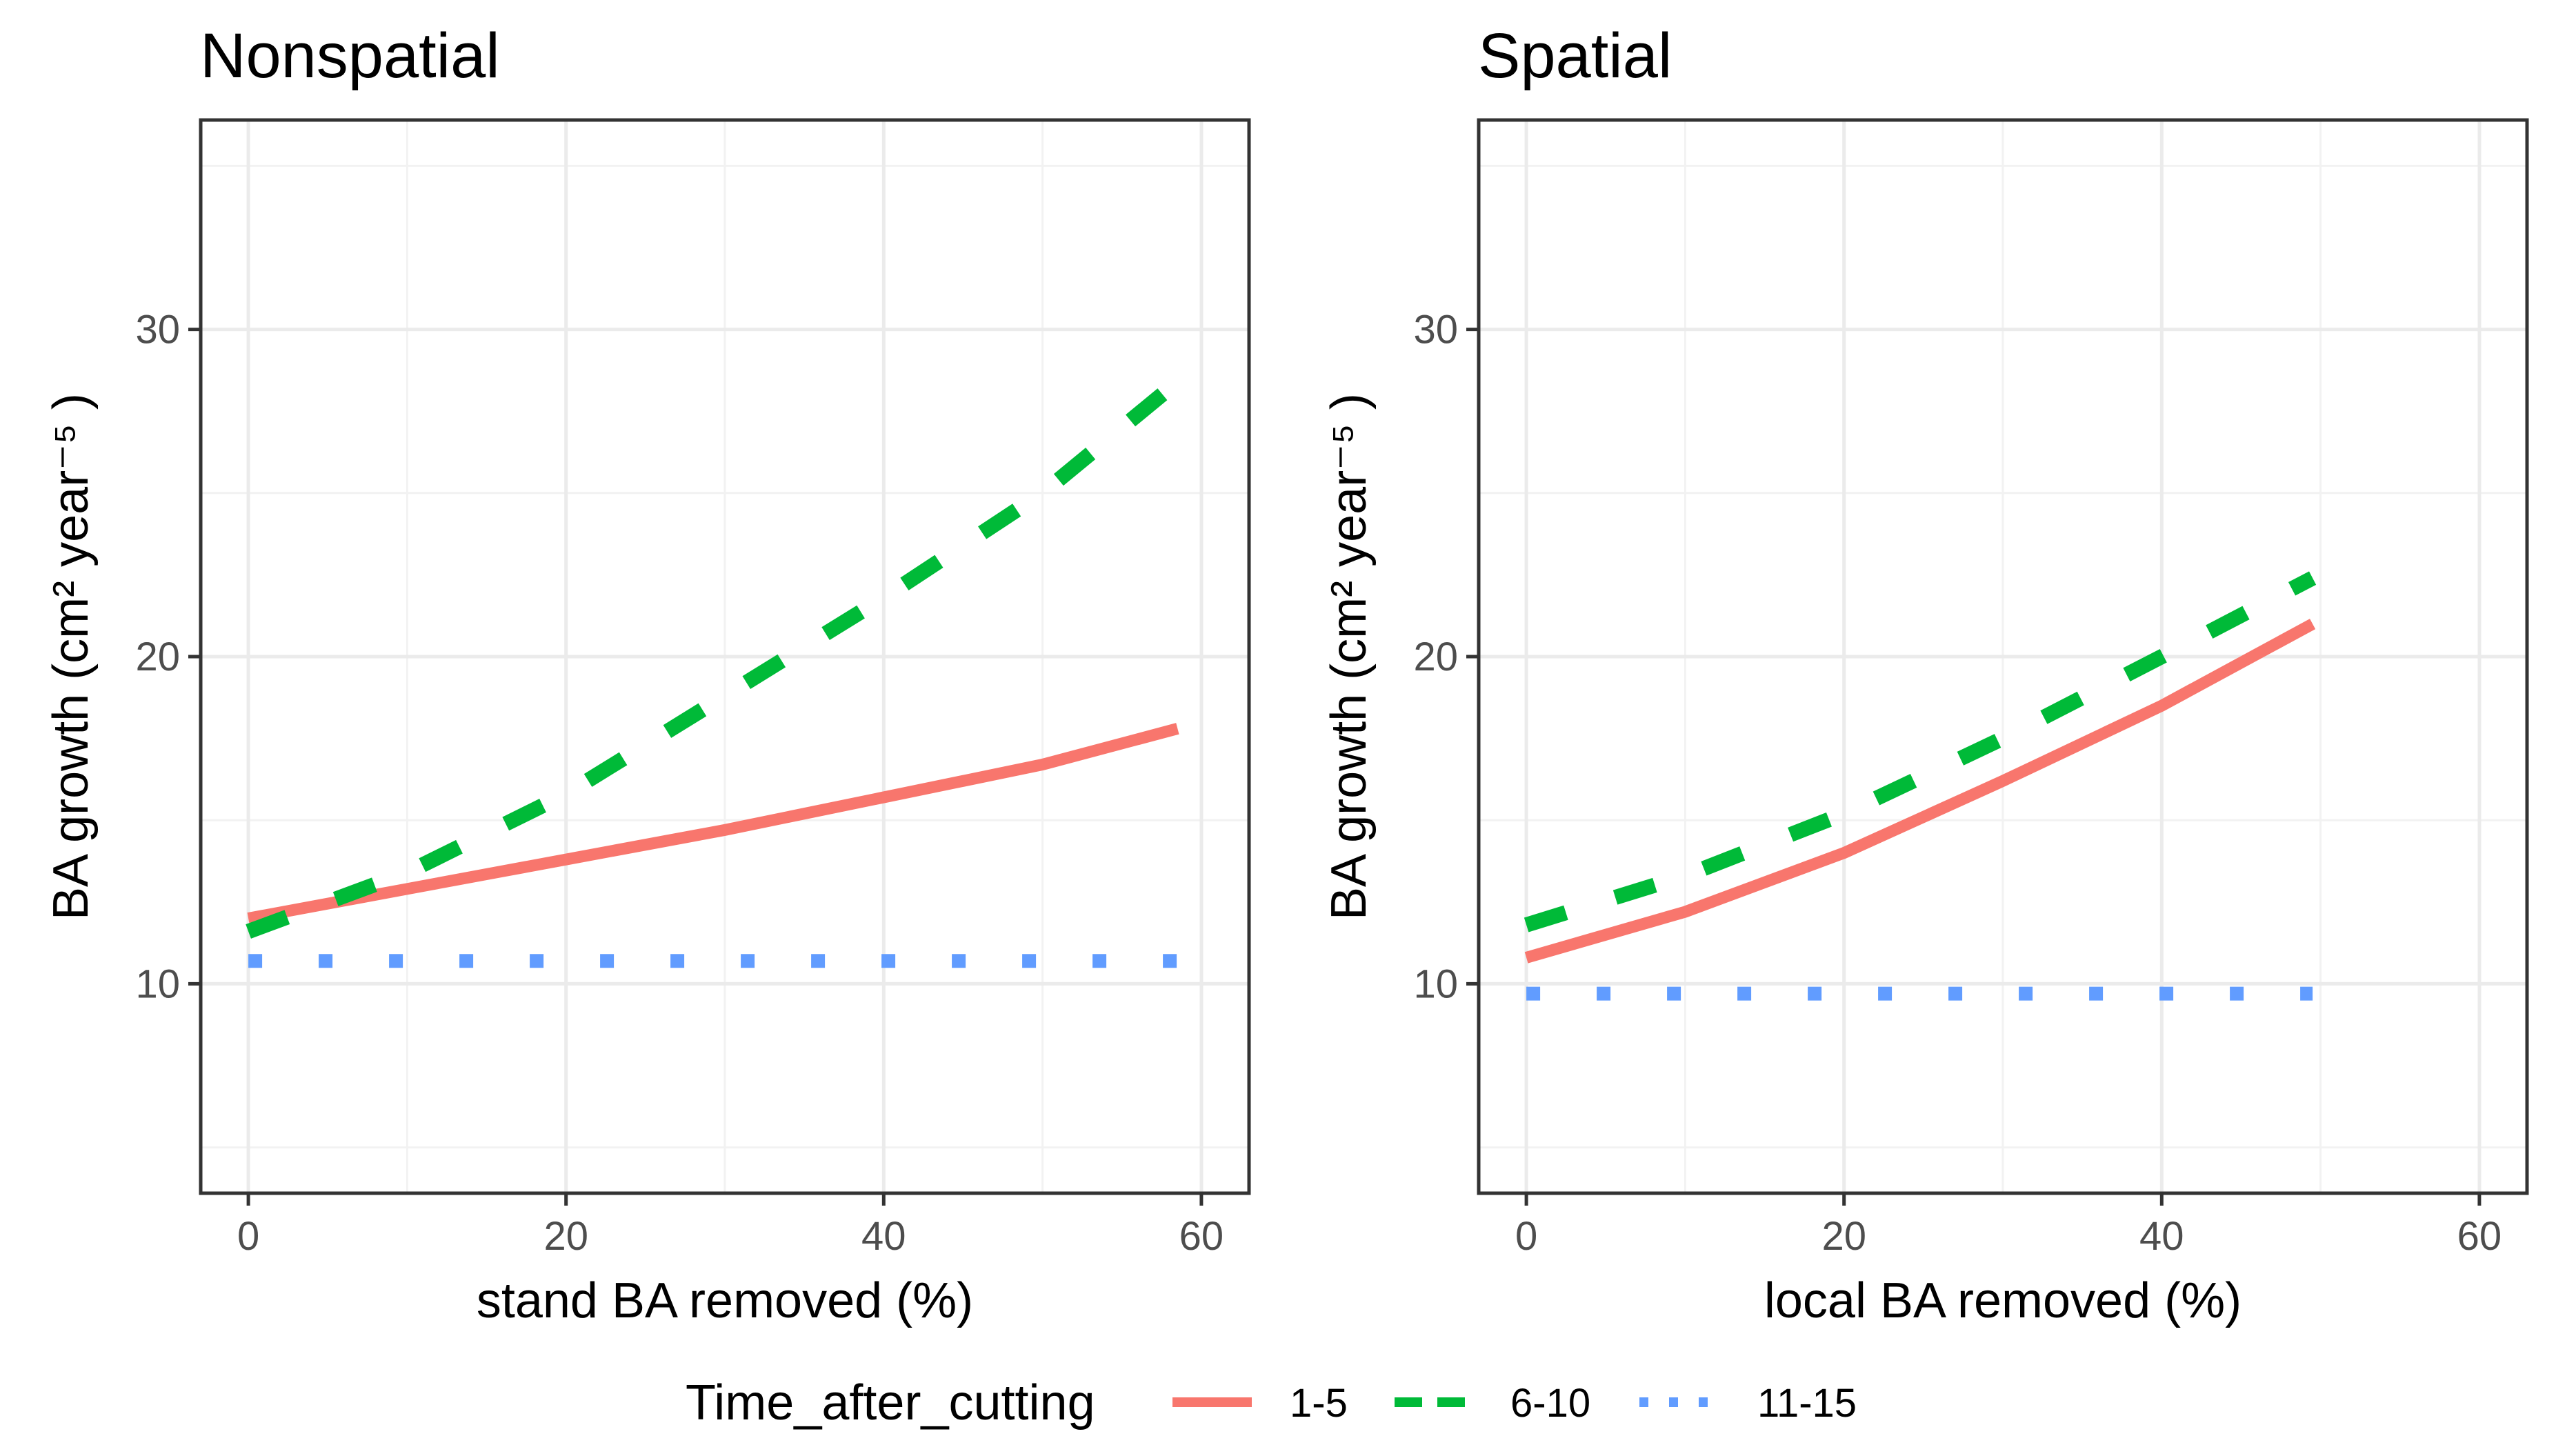 This screenshot has width=2556, height=1456. What do you see at coordinates (1807, 1403) in the screenshot?
I see `legend-label: 11-15` at bounding box center [1807, 1403].